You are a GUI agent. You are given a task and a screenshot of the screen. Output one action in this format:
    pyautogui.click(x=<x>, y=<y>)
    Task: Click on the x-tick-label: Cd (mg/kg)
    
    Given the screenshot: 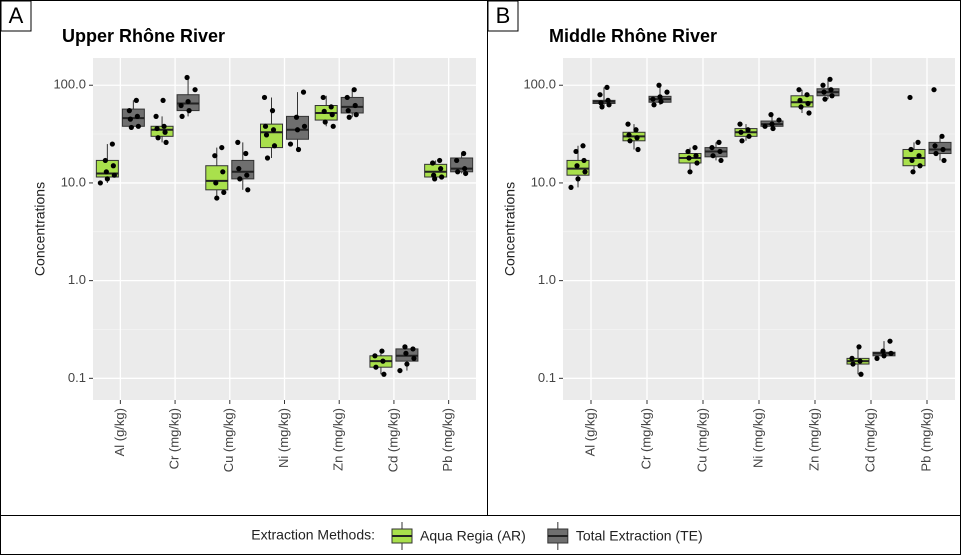 What is the action you would take?
    pyautogui.click(x=869, y=440)
    